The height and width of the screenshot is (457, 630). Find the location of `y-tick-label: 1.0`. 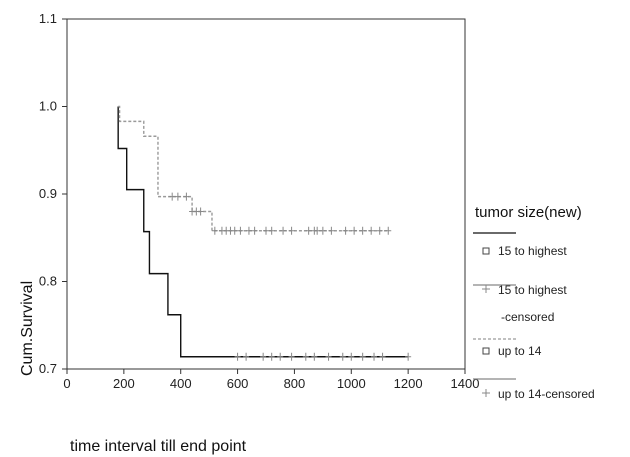

y-tick-label: 1.0 is located at coordinates (48, 106).